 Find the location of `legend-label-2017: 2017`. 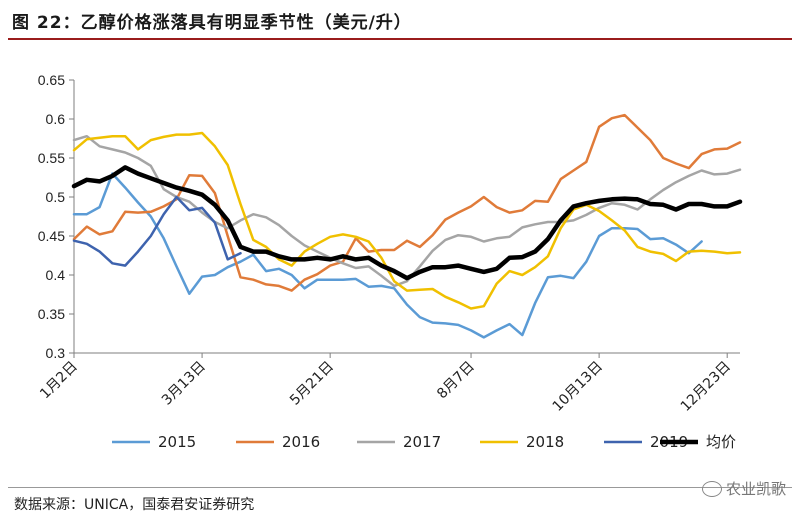

legend-label-2017: 2017 is located at coordinates (422, 442).